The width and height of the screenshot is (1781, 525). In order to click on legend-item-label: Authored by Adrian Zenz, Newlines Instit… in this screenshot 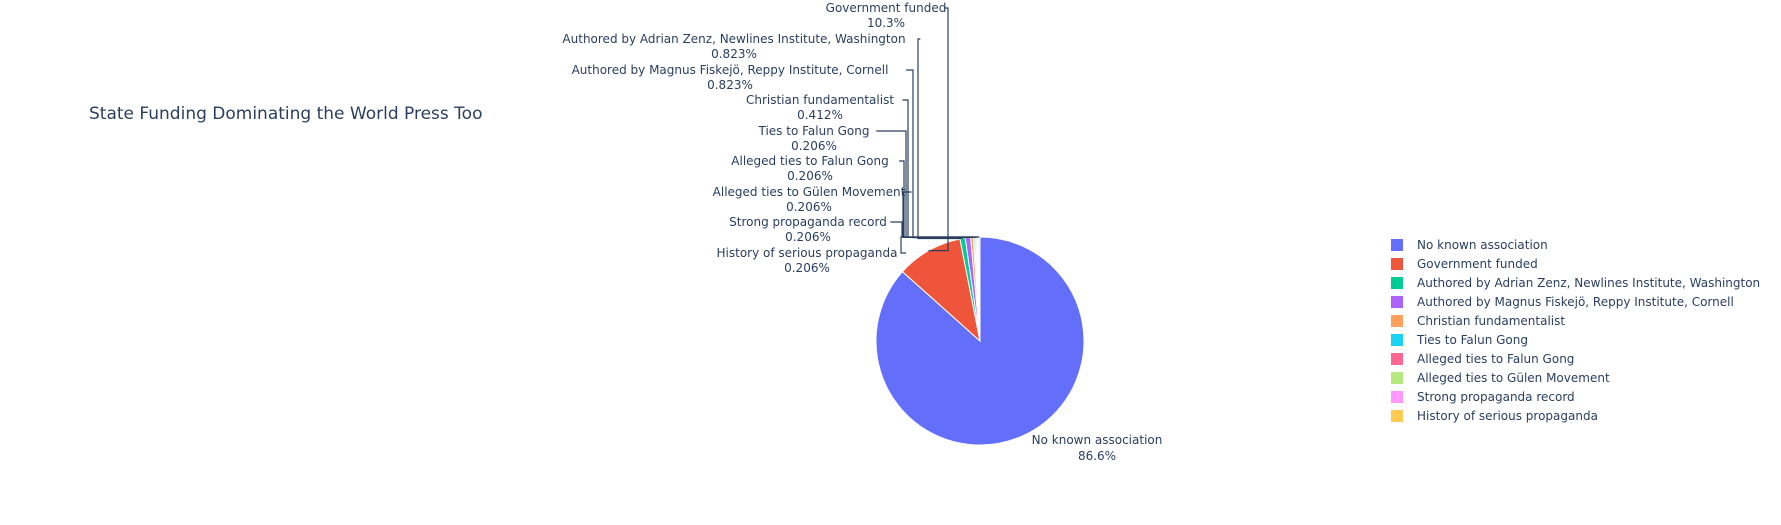, I will do `click(1588, 283)`.